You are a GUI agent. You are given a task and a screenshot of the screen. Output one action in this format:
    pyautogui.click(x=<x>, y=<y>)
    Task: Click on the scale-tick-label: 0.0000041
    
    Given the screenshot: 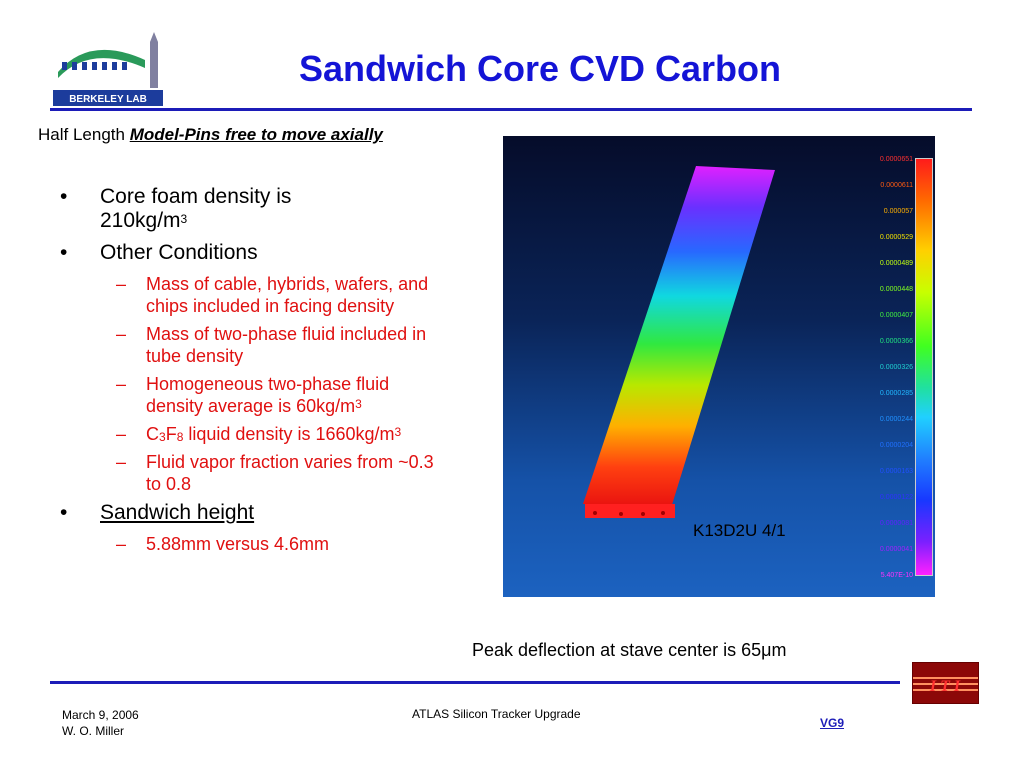 What is the action you would take?
    pyautogui.click(x=896, y=549)
    